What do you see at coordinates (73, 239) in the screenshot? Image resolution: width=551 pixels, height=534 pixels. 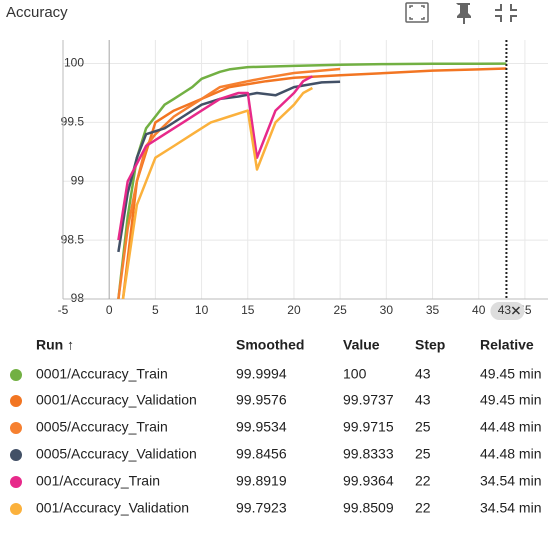 I see `y-tick-label: 98.5` at bounding box center [73, 239].